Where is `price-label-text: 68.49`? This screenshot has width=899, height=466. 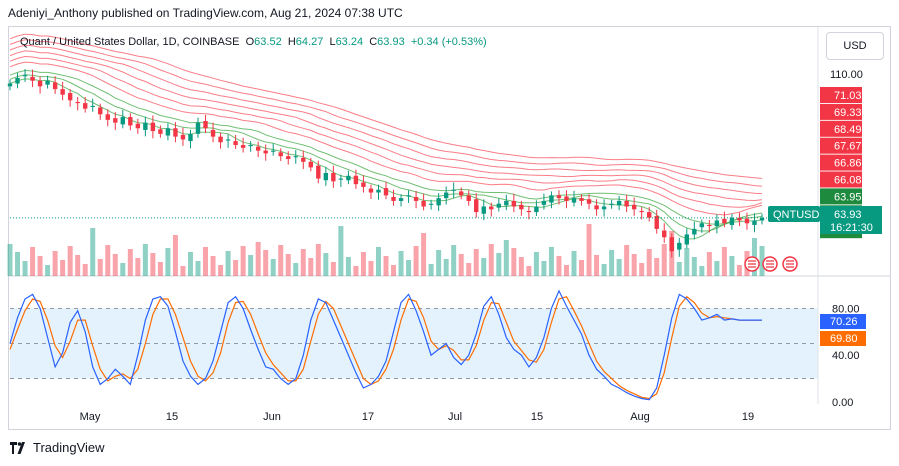
price-label-text: 68.49 is located at coordinates (848, 130).